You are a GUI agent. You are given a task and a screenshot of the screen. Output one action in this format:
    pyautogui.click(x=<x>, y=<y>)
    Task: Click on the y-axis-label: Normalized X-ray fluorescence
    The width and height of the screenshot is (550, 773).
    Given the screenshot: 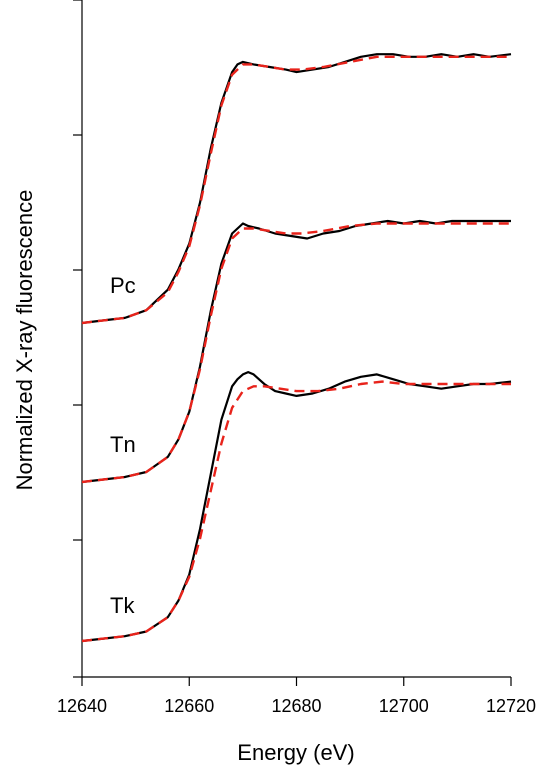 What is the action you would take?
    pyautogui.click(x=24, y=340)
    